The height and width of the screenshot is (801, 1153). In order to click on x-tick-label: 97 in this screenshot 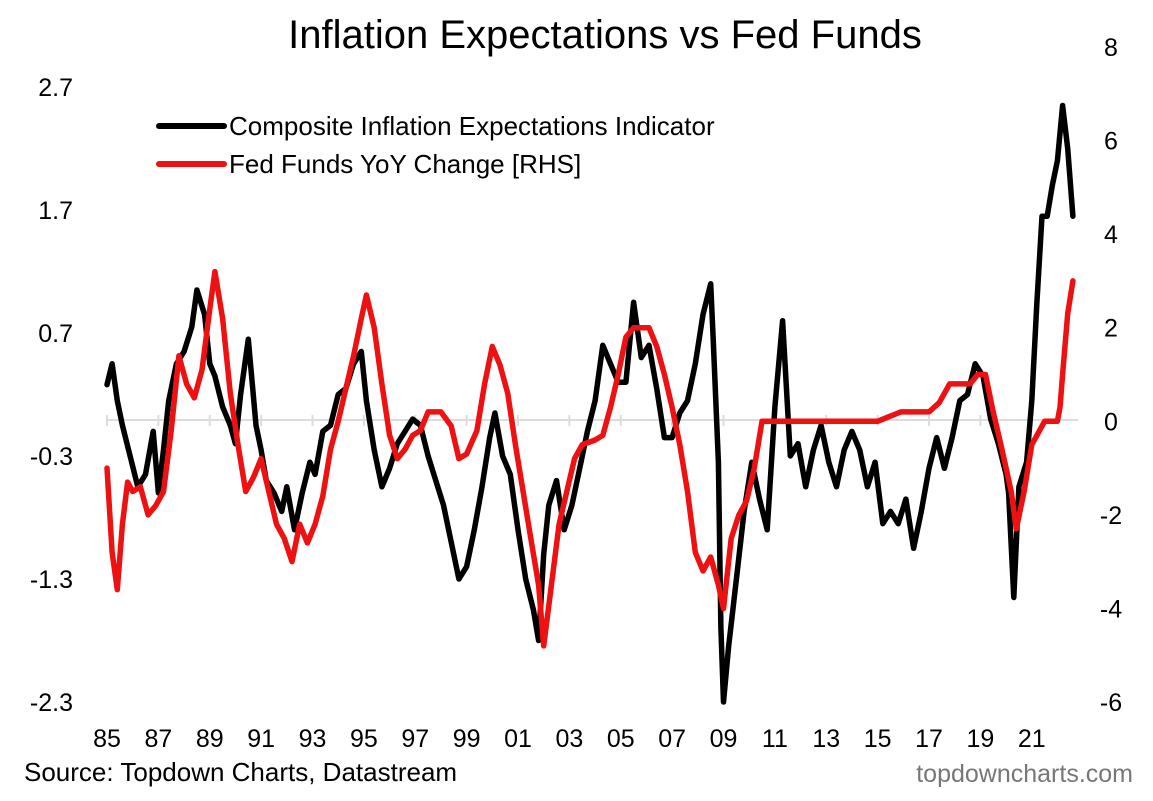, I will do `click(415, 739)`.